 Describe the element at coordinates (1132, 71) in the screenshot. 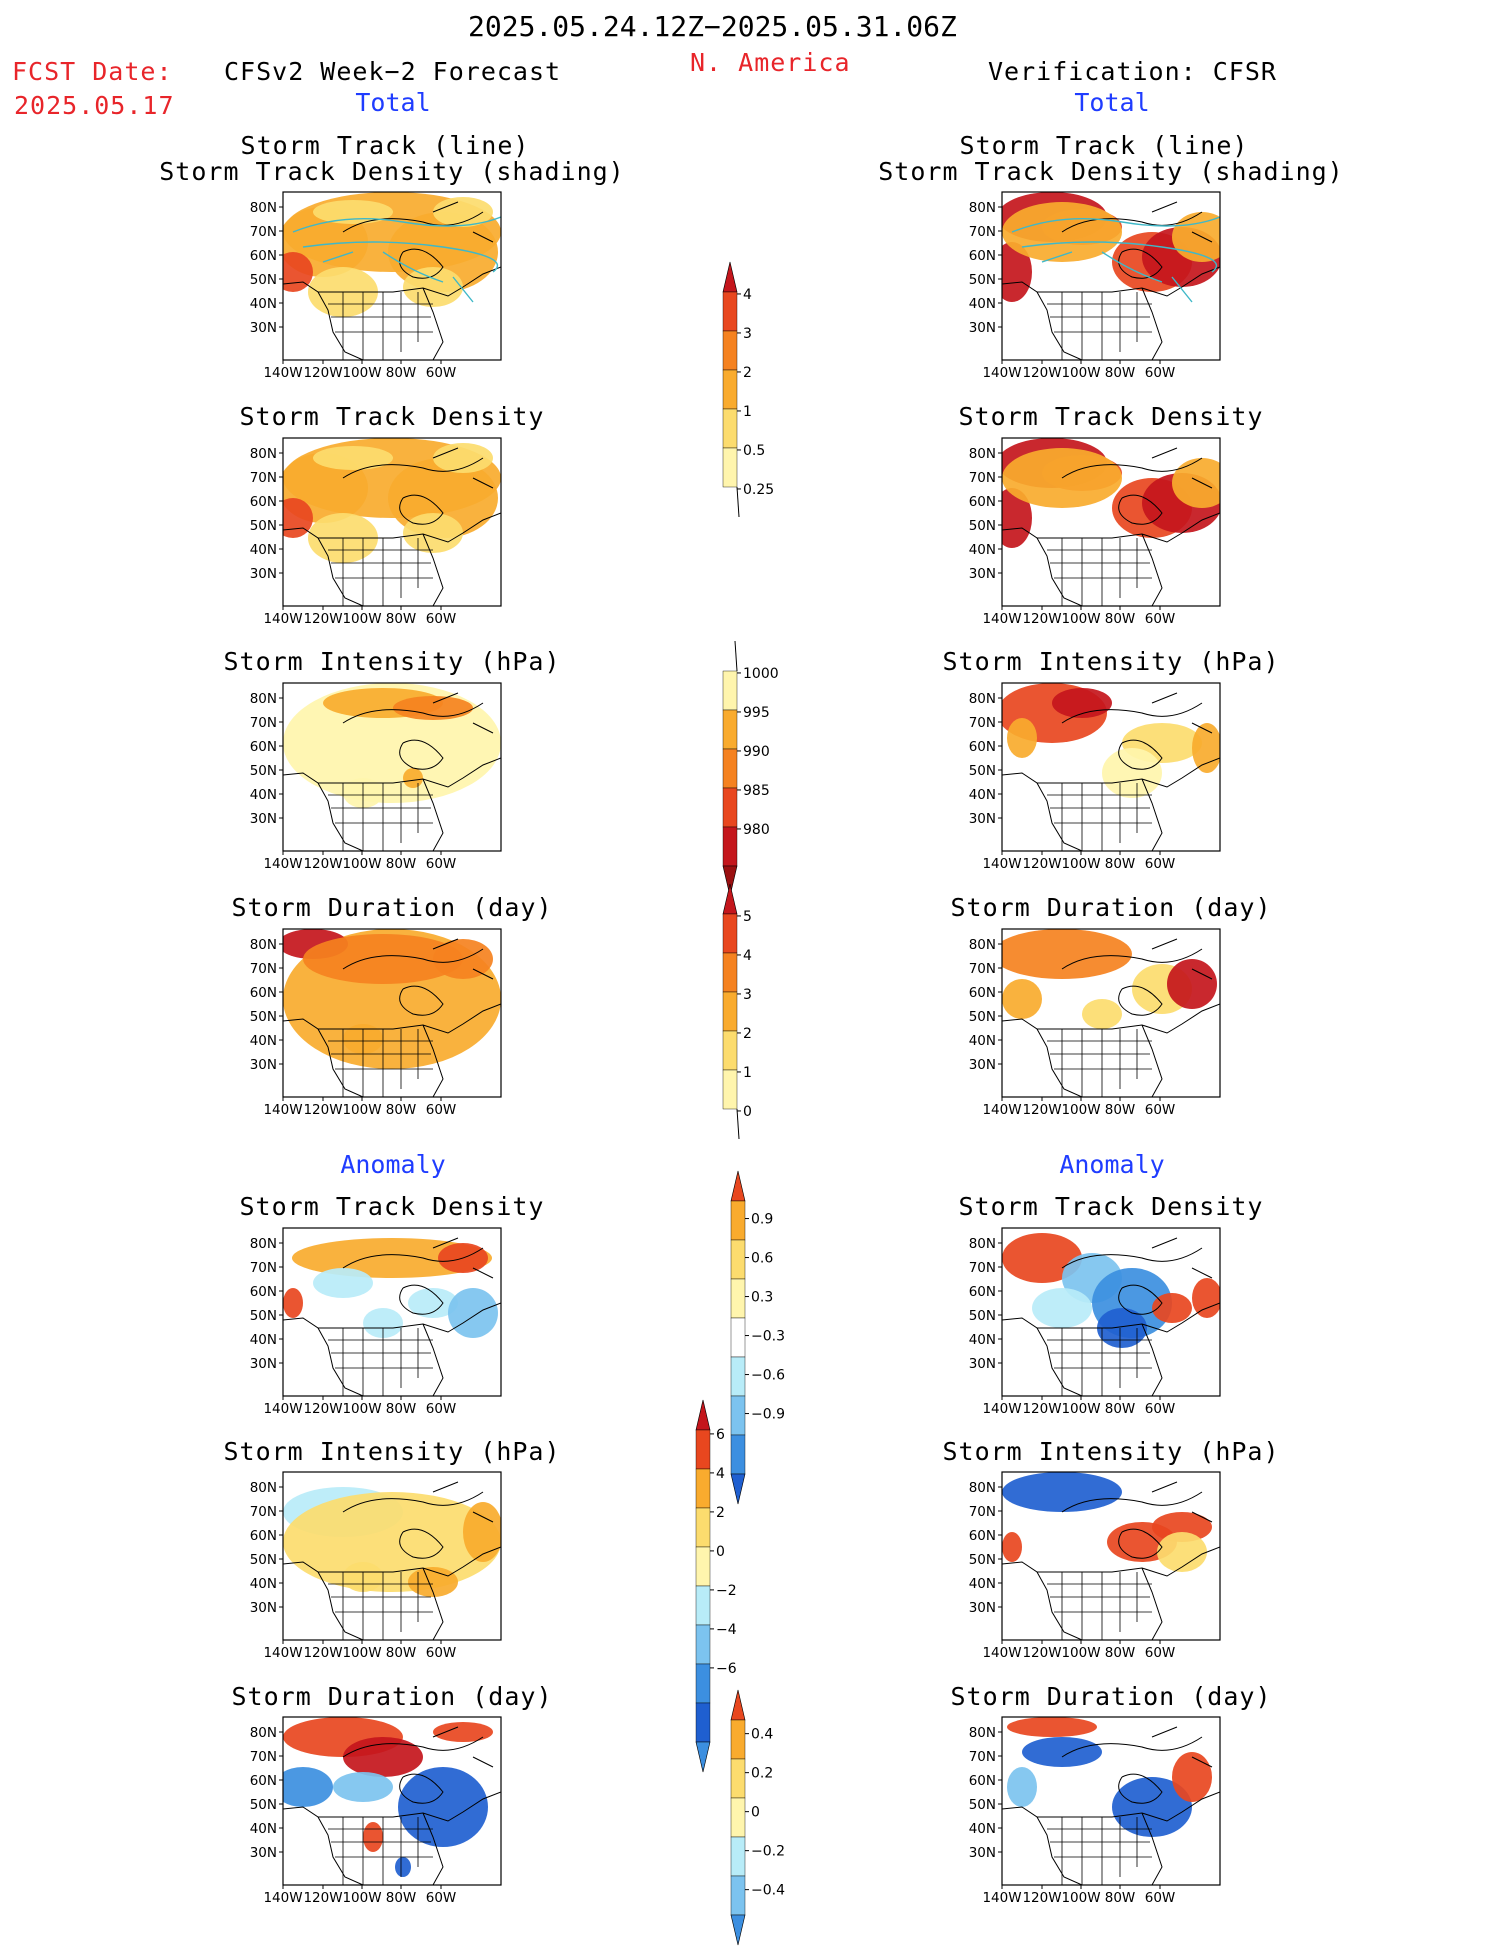

I see `verification-title: Verification: CFSR` at that location.